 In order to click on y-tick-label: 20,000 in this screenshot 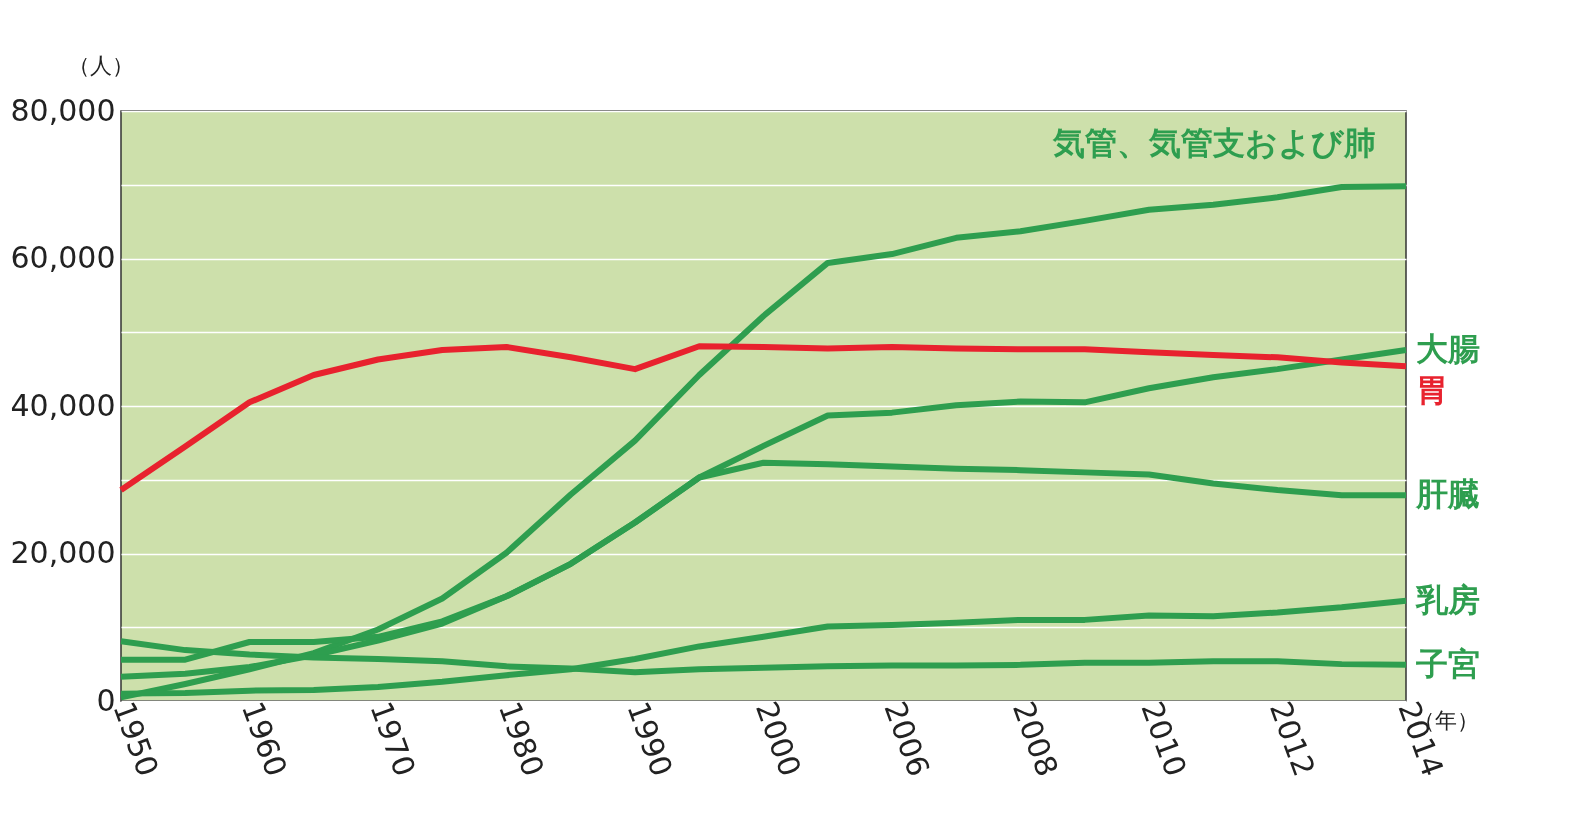, I will do `click(63, 552)`.